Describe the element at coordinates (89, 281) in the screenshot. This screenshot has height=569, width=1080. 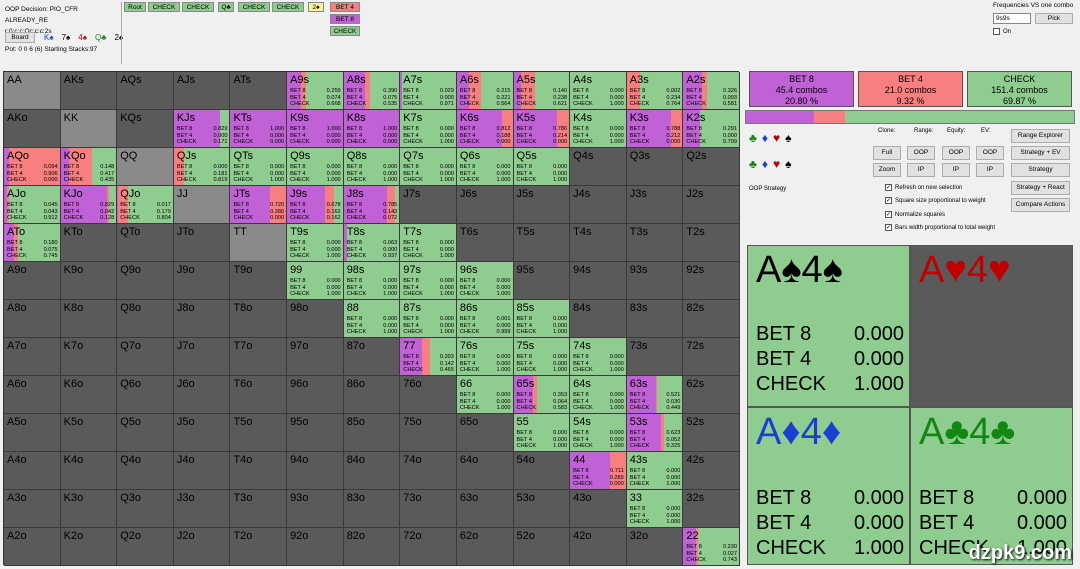
I see `hand-cell: K9o` at that location.